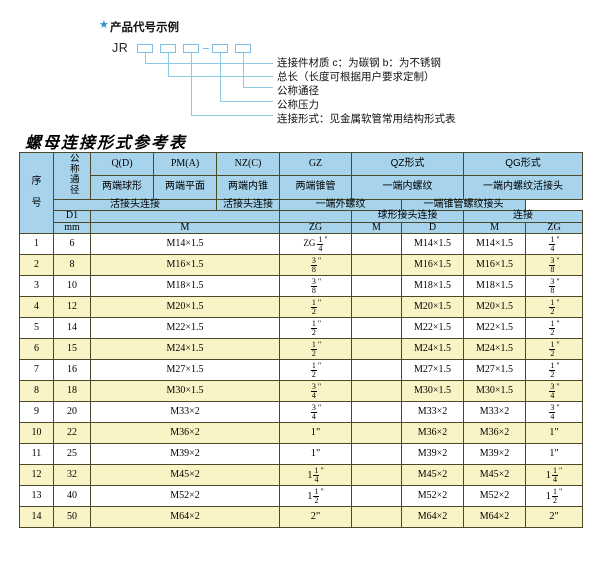  What do you see at coordinates (72, 307) in the screenshot?
I see `cell-nominal-diameter: 12` at bounding box center [72, 307].